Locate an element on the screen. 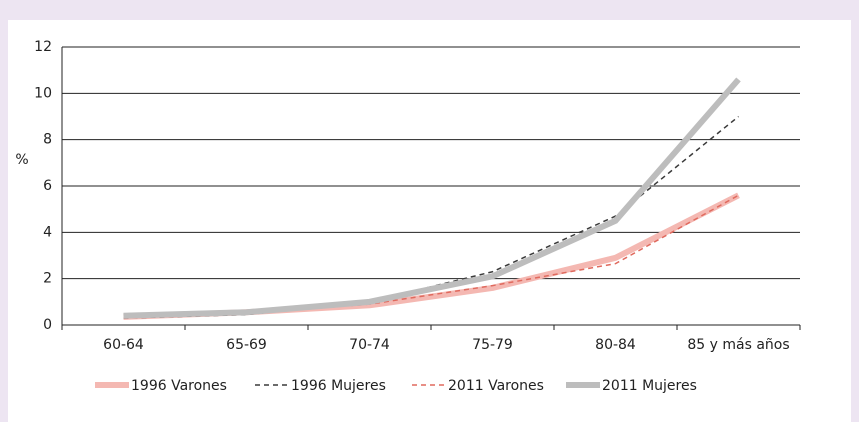 The height and width of the screenshot is (422, 859). legend-label: 1996 Varones is located at coordinates (179, 386).